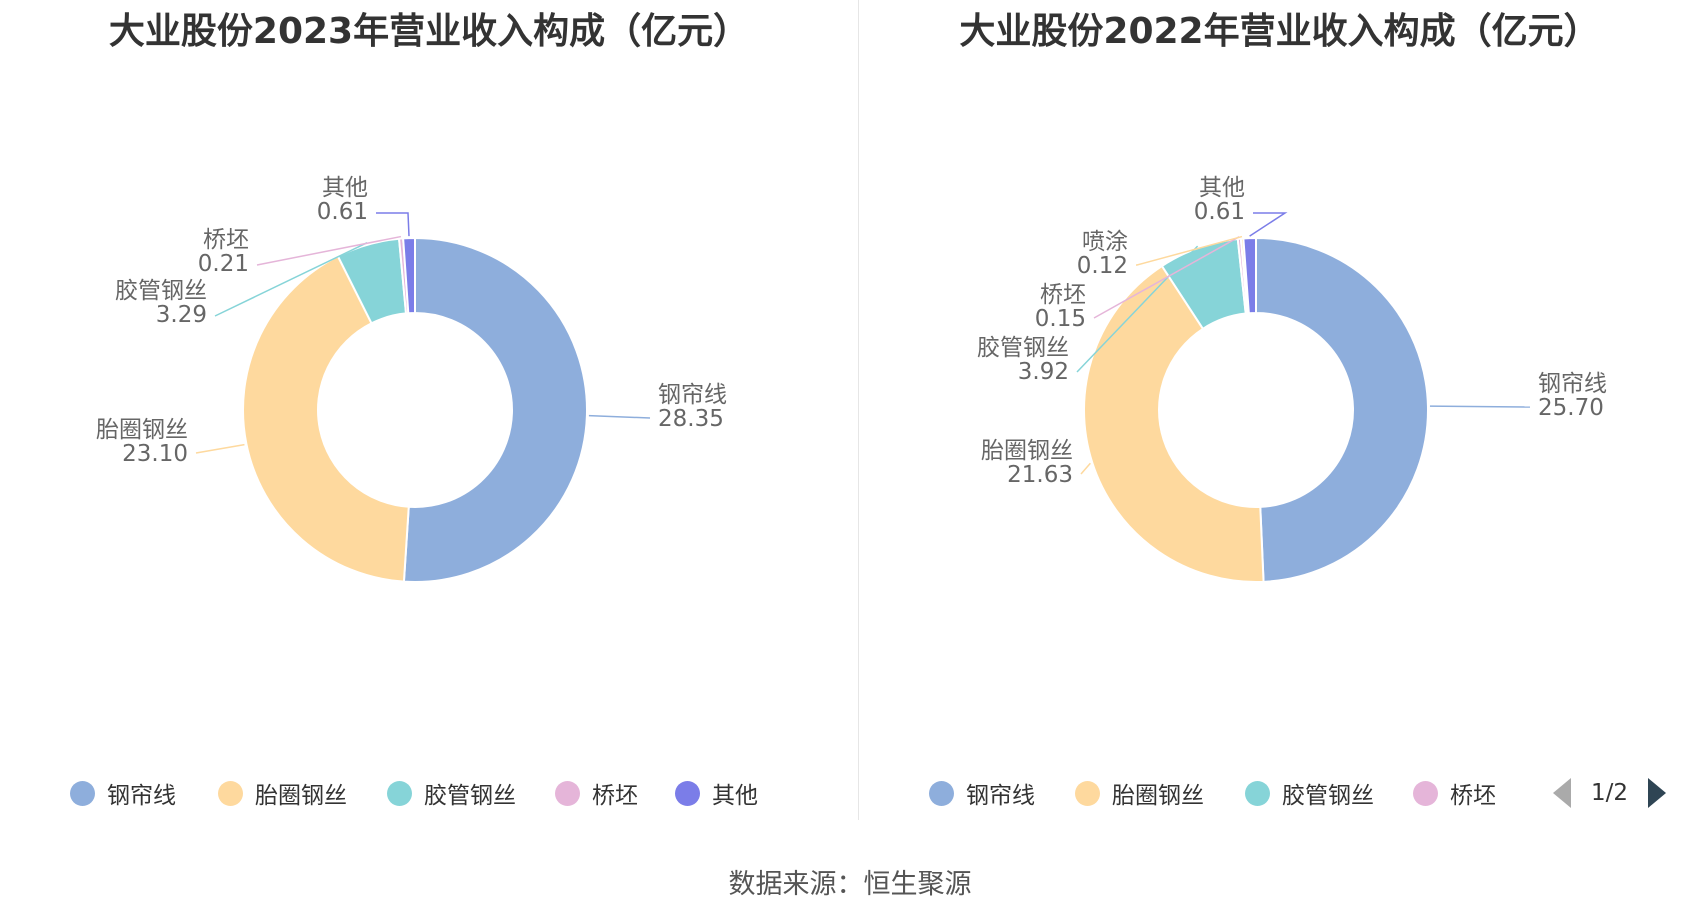  Describe the element at coordinates (1043, 372) in the screenshot. I see `slice-label-value: 3.92` at that location.